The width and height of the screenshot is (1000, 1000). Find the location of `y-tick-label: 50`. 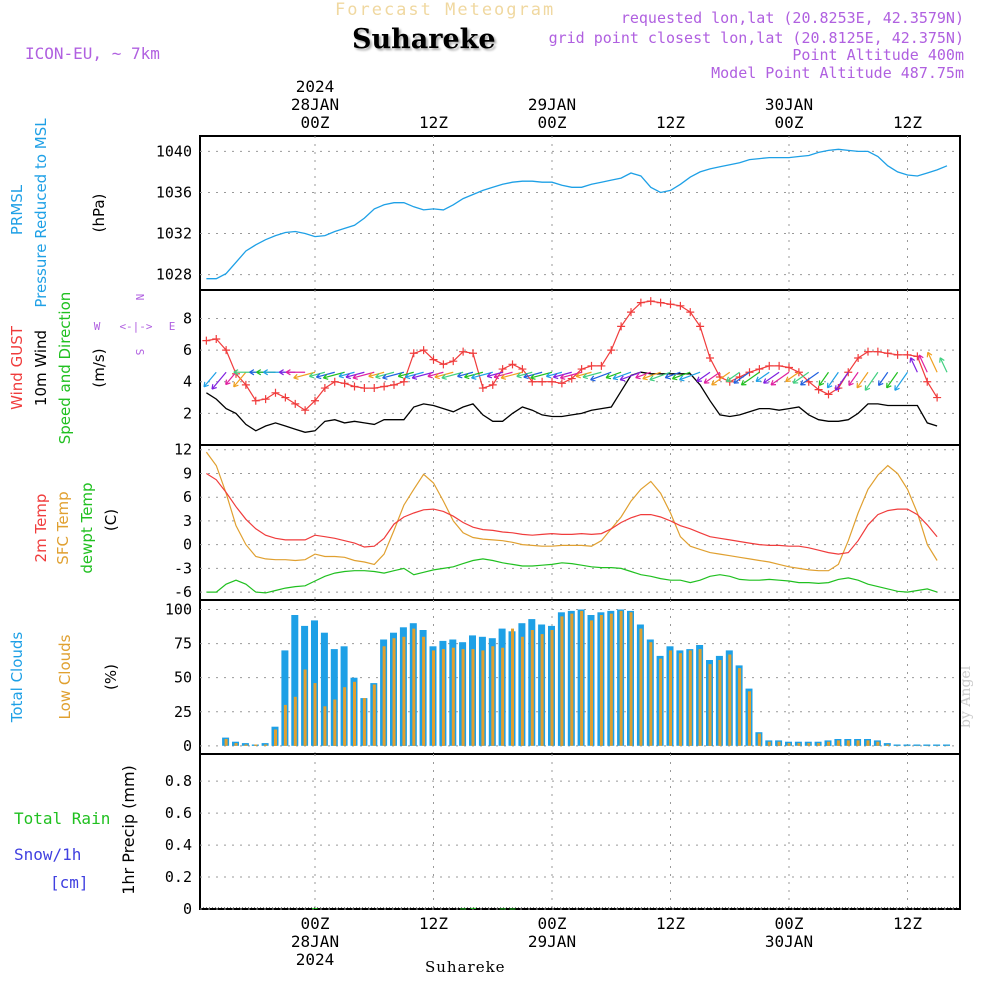

y-tick-label: 50 is located at coordinates (183, 678).